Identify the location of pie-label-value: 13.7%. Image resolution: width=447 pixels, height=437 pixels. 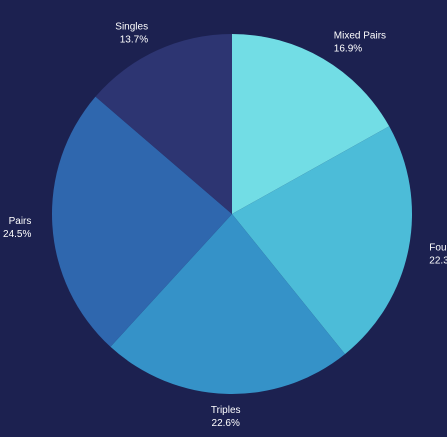
(134, 39).